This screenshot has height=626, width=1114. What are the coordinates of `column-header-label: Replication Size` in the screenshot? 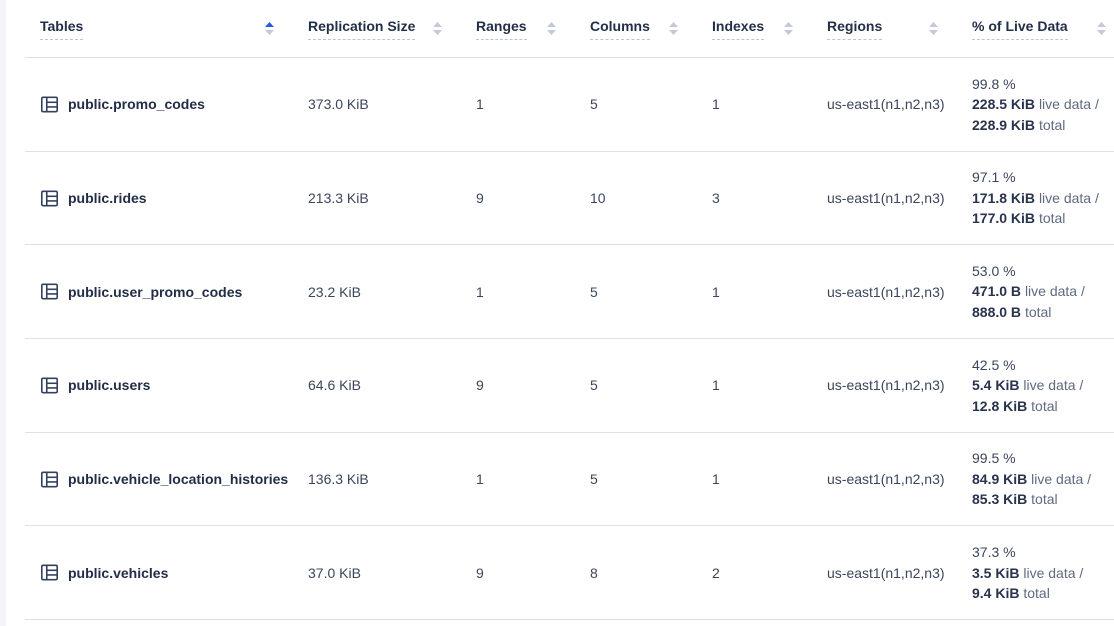 It's located at (362, 29).